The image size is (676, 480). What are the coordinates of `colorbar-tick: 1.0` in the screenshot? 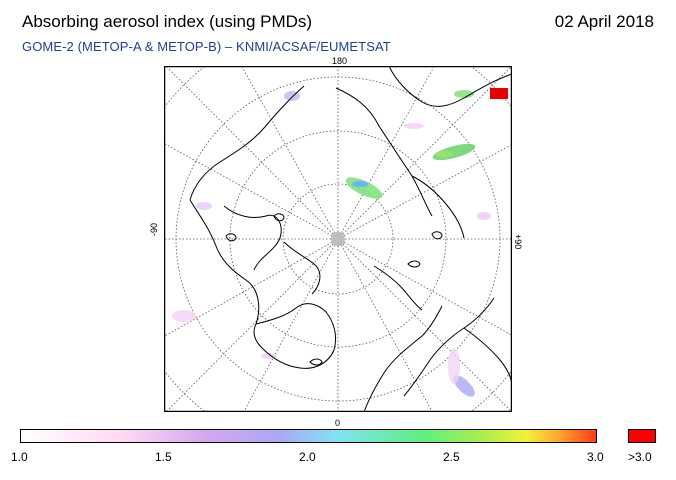 It's located at (19, 457).